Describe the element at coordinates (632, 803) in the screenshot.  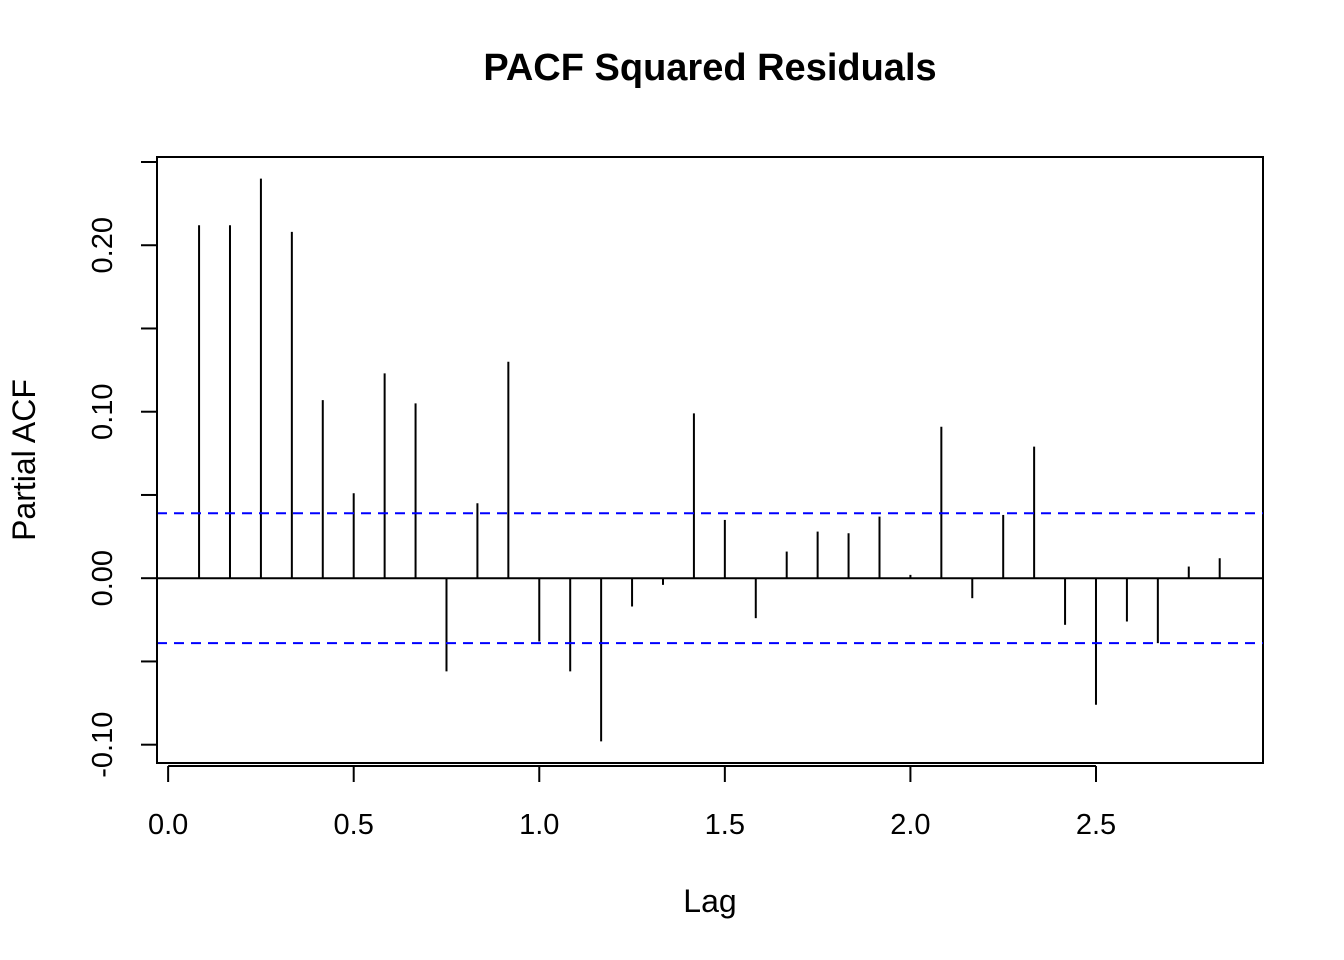
I see `x-axis: 0.0 0.5 1.0 1.5 2.0 2.5` at that location.